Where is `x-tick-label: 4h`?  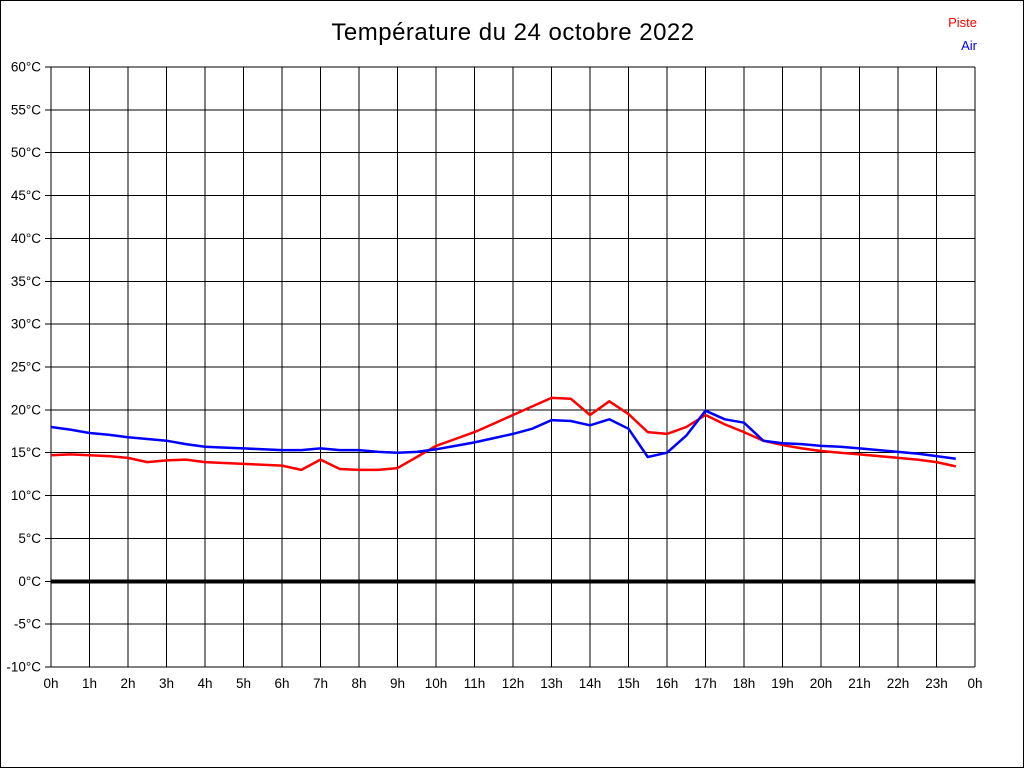 x-tick-label: 4h is located at coordinates (204, 683).